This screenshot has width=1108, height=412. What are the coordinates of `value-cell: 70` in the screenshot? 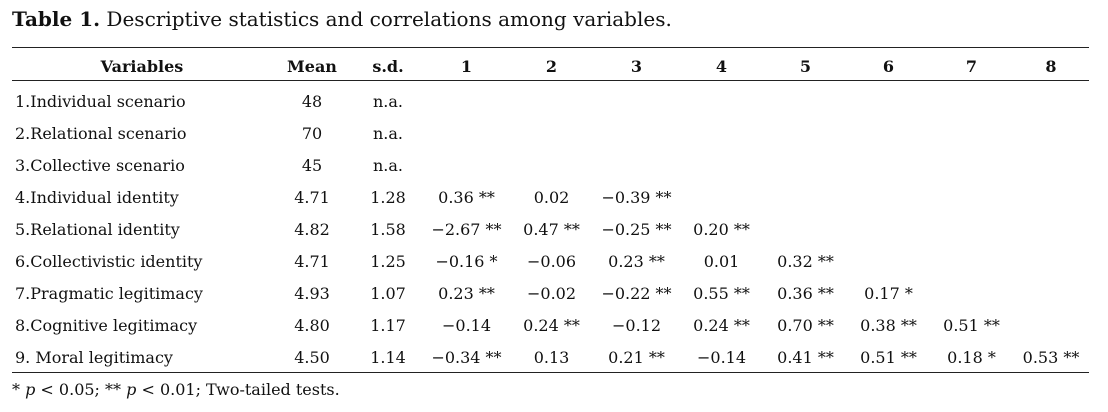 It's located at (312, 133).